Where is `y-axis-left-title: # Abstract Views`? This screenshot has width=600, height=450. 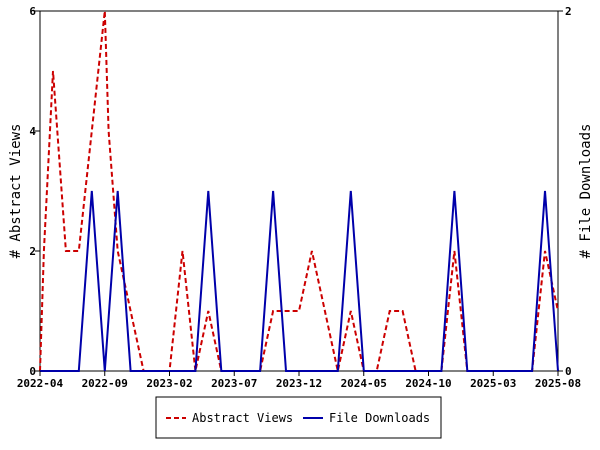 y-axis-left-title: # Abstract Views is located at coordinates (16, 191).